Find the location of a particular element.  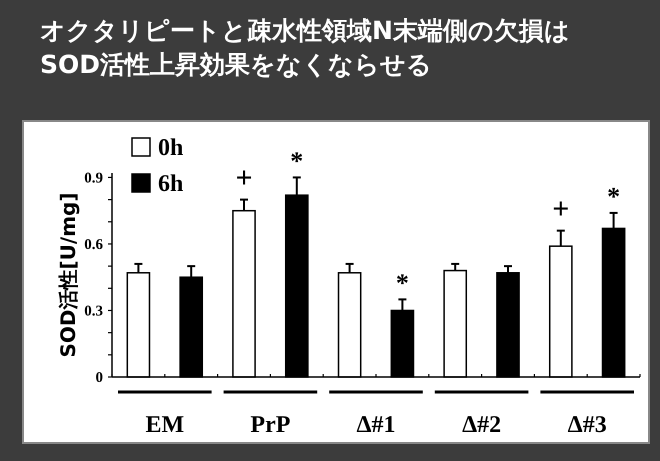

legend-label: 6h is located at coordinates (171, 184).